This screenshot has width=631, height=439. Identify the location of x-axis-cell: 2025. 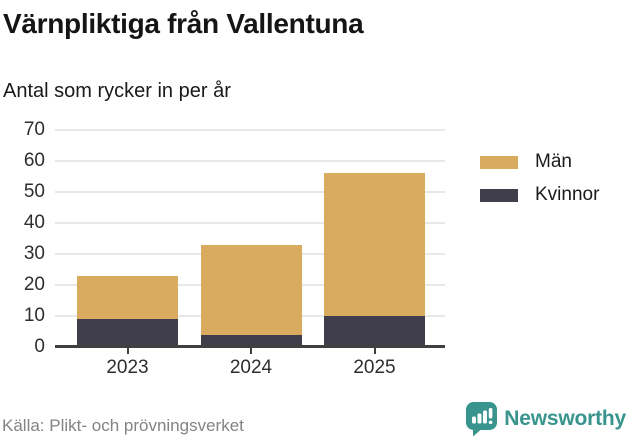
(374, 363).